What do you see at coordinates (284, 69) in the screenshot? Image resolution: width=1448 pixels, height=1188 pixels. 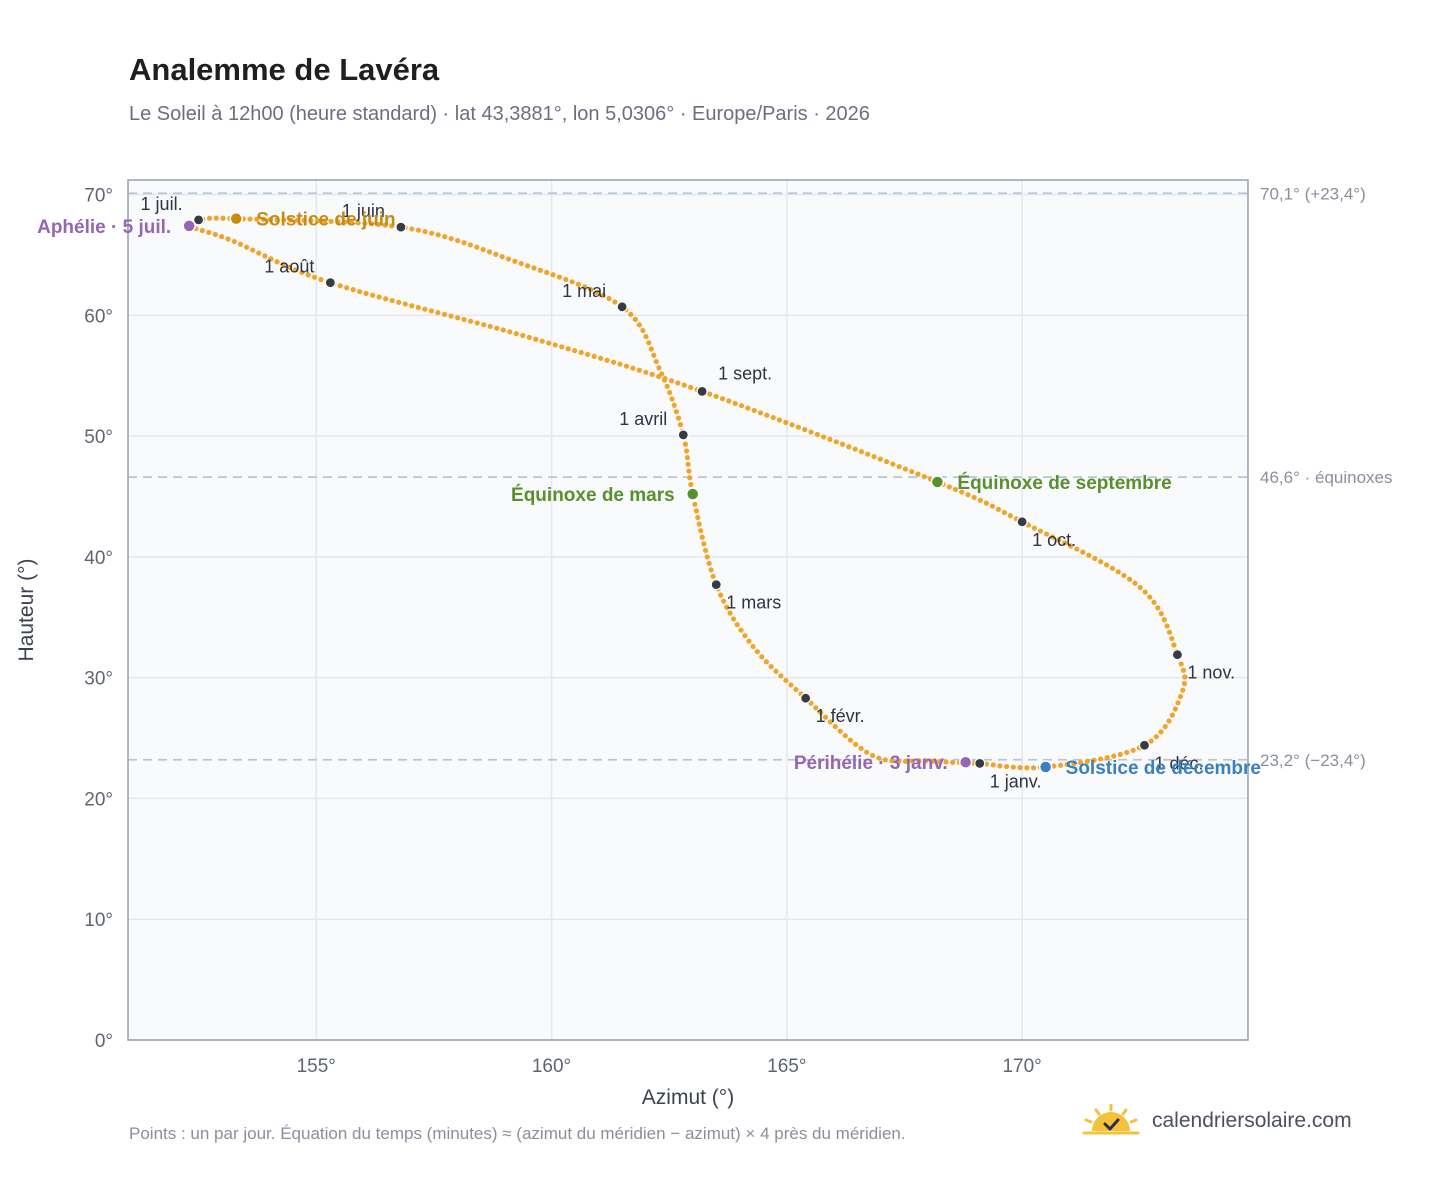 I see `chart-title: Analemme de Lavéra` at bounding box center [284, 69].